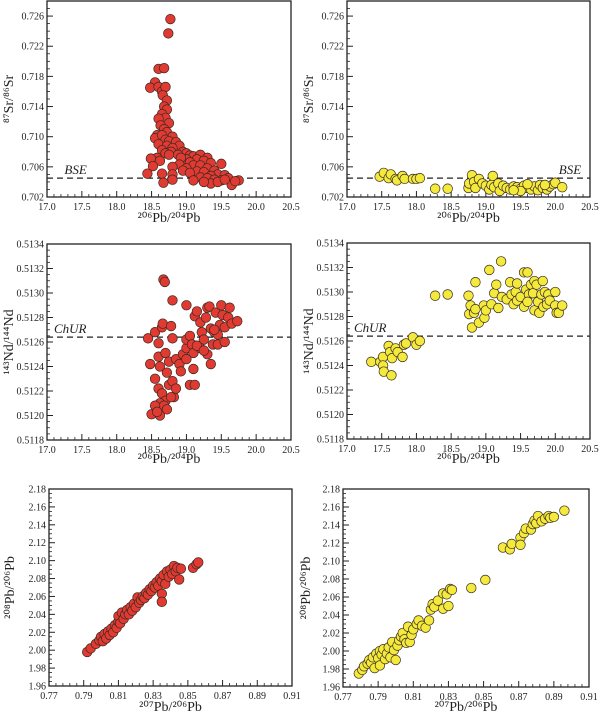  I want to click on y-tick-label: 0.706, so click(33, 167).